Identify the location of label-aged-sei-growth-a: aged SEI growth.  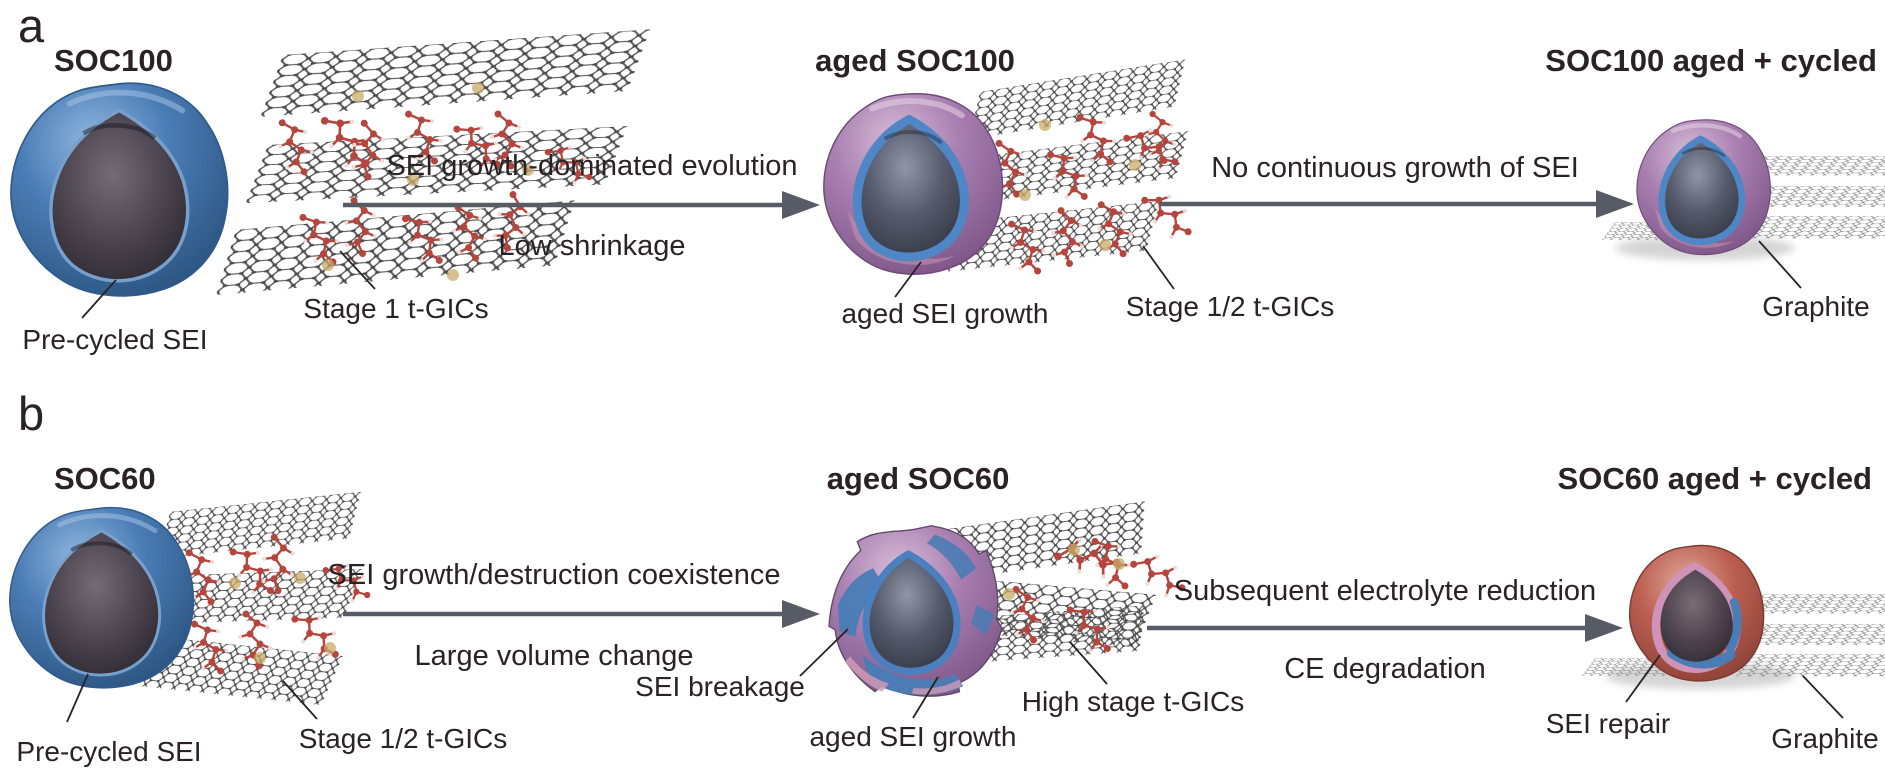
(945, 313).